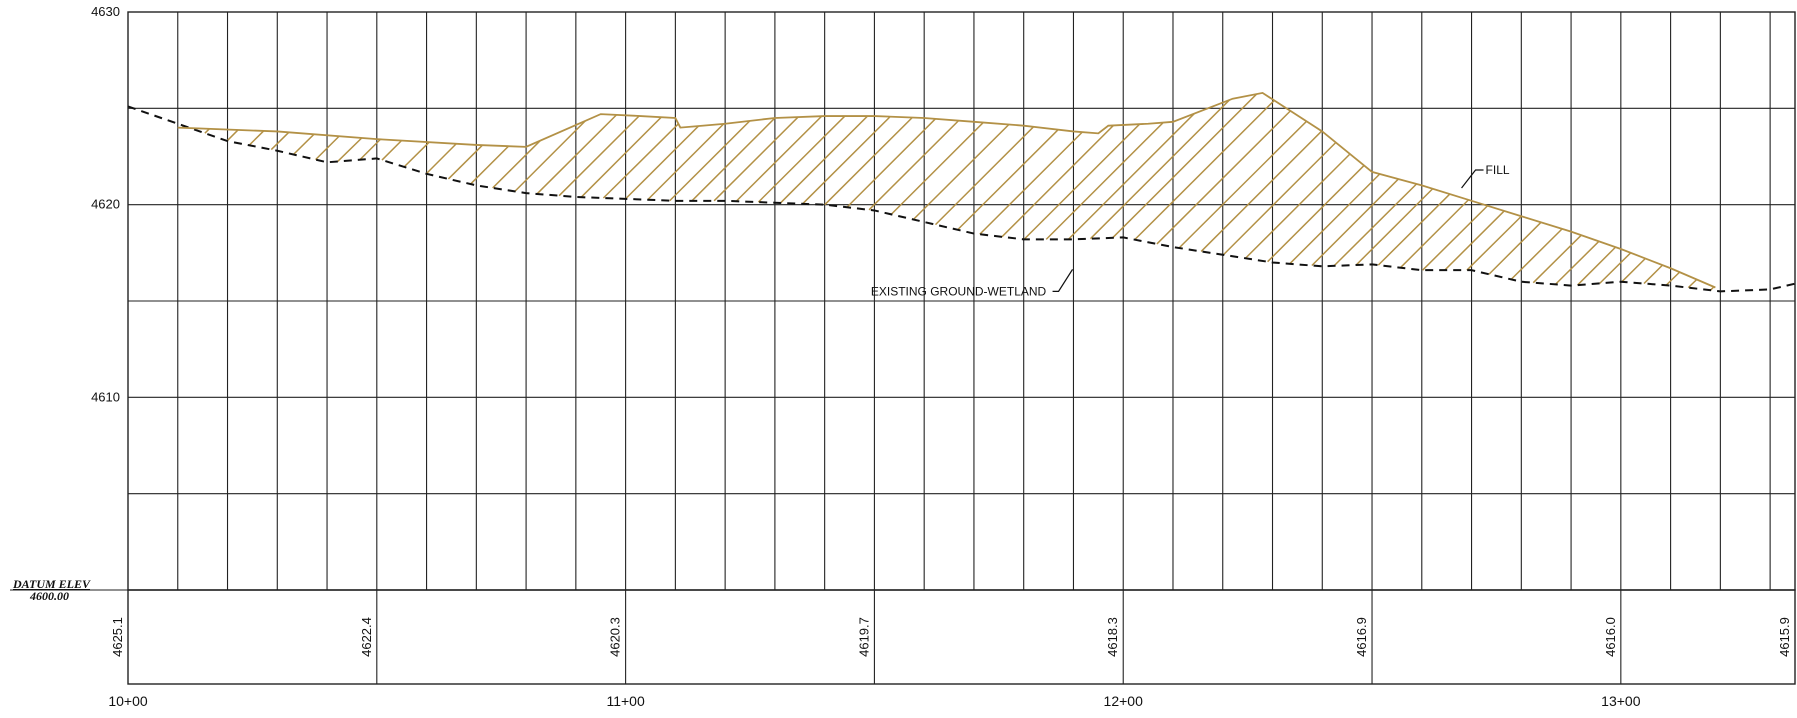 The width and height of the screenshot is (1797, 718). I want to click on ground-elevation-label: 4625.1, so click(117, 637).